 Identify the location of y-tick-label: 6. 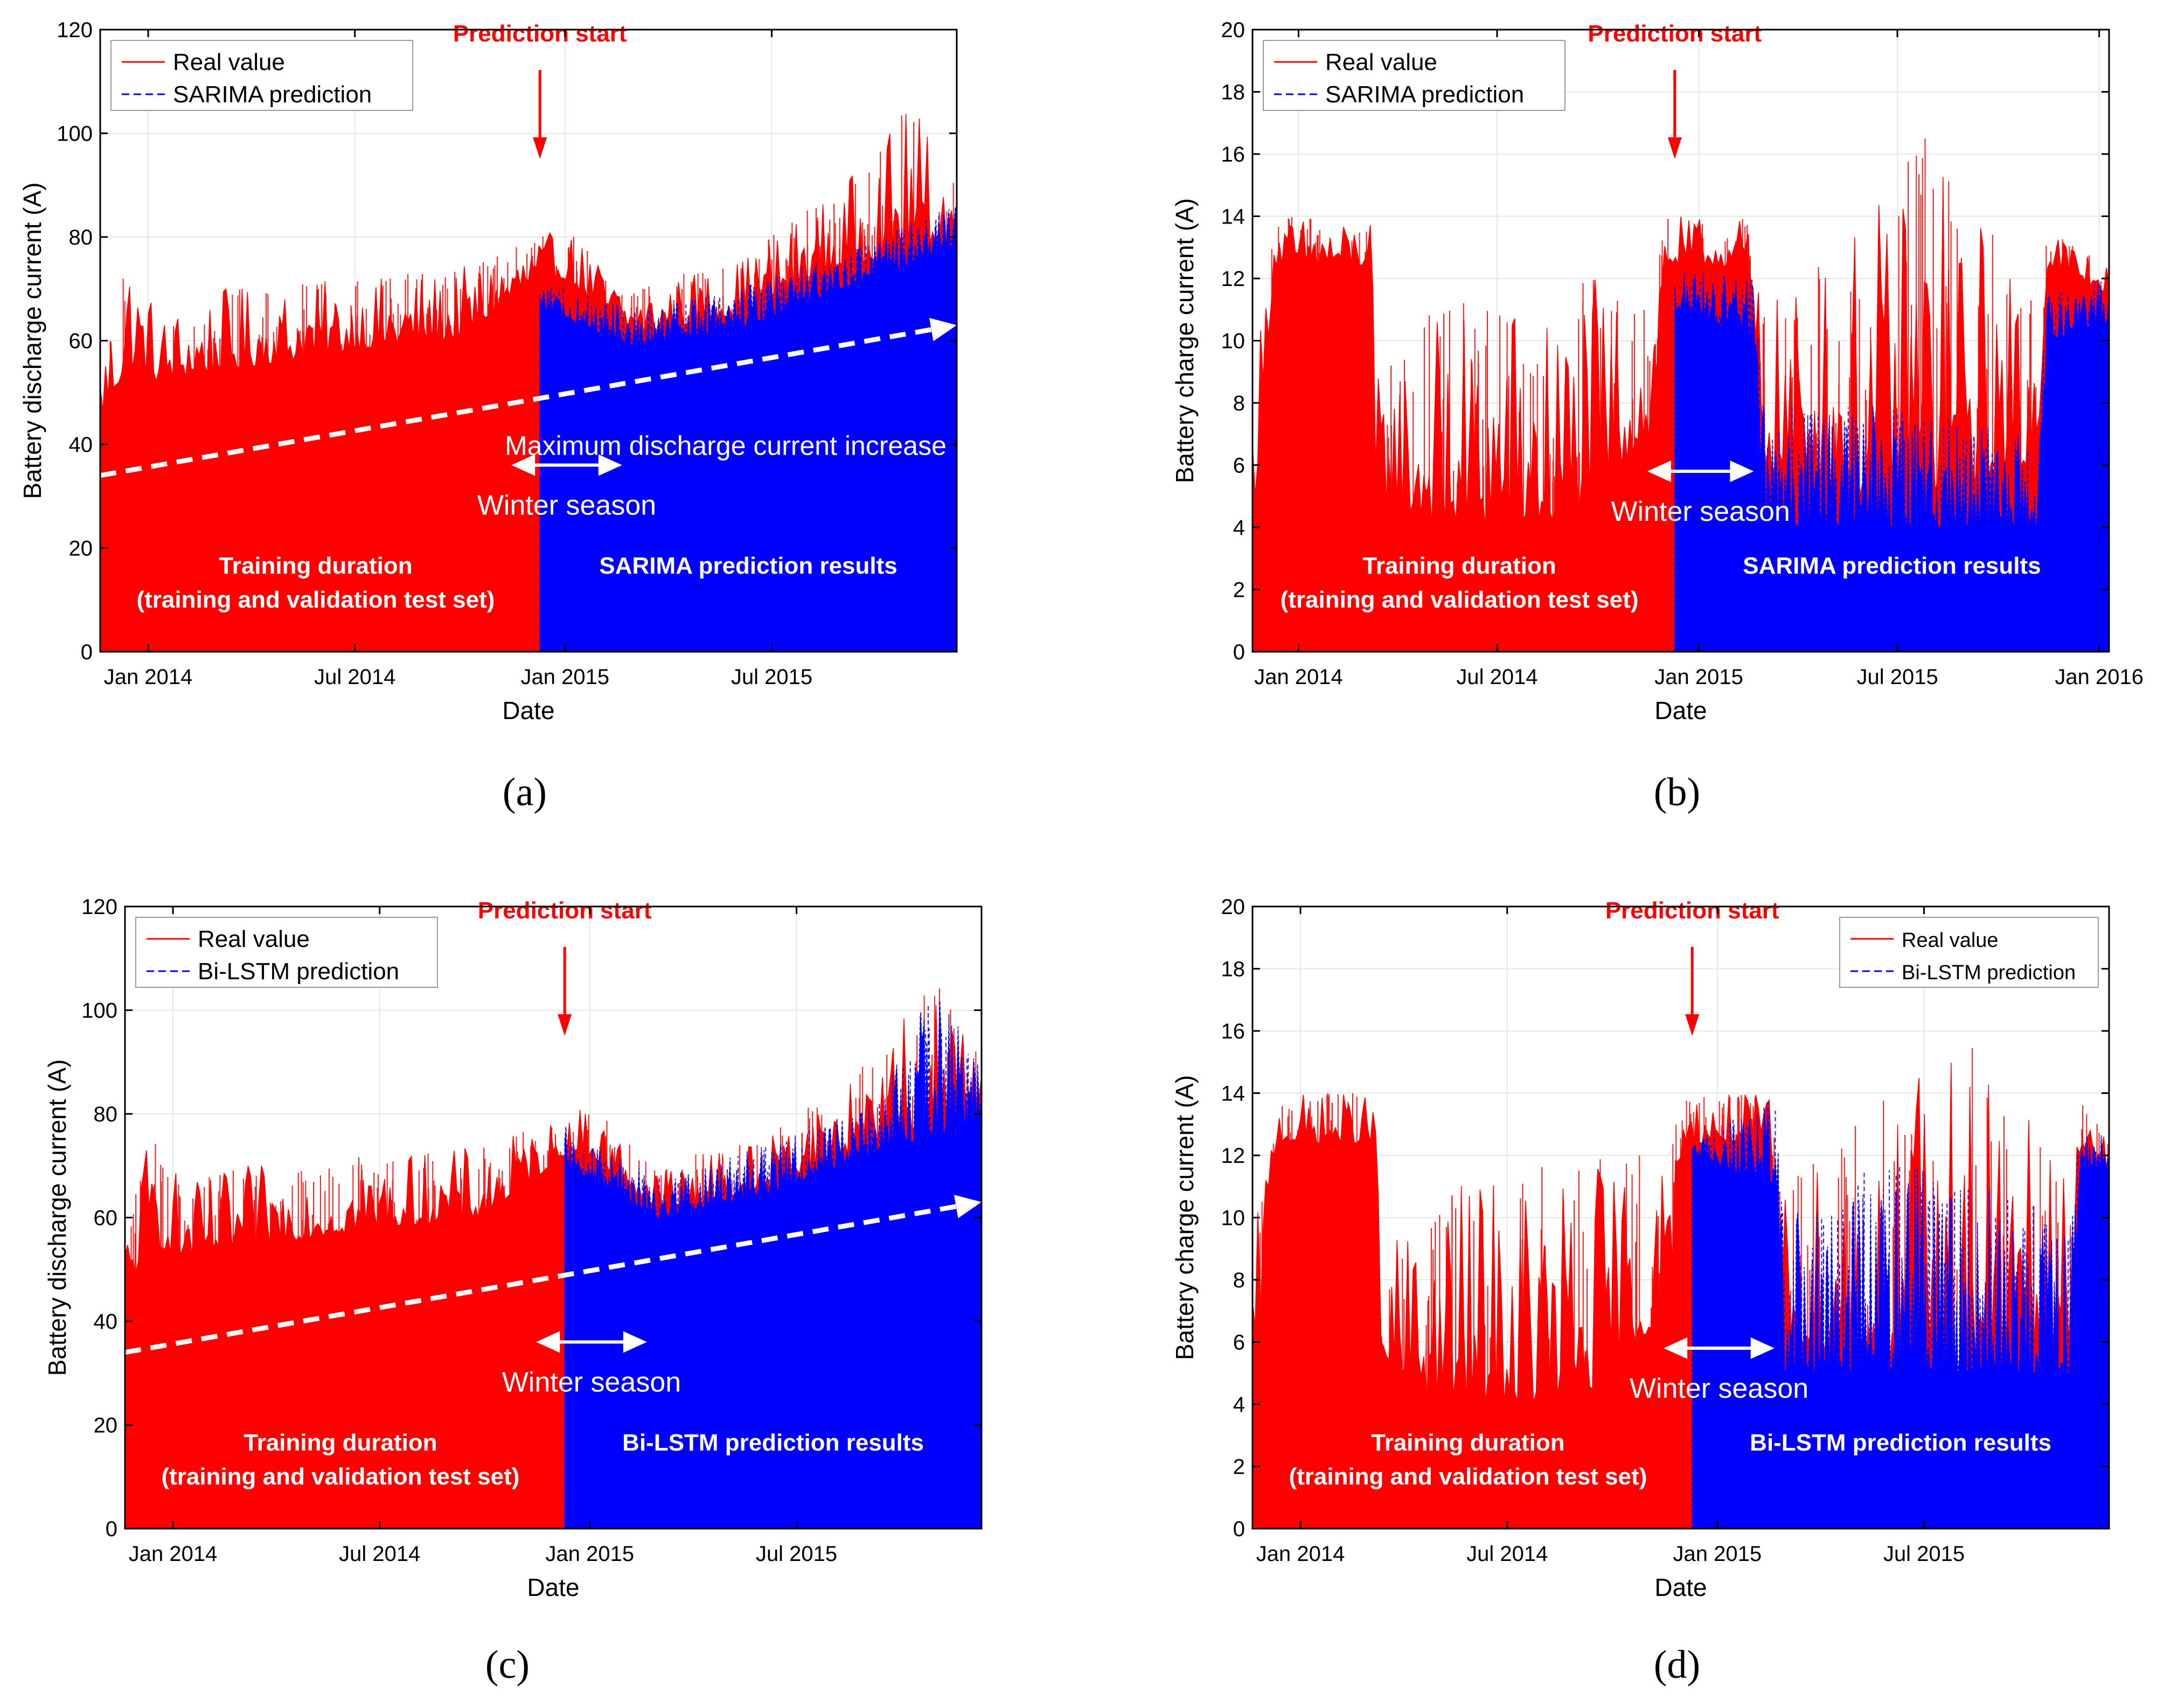
(1239, 466).